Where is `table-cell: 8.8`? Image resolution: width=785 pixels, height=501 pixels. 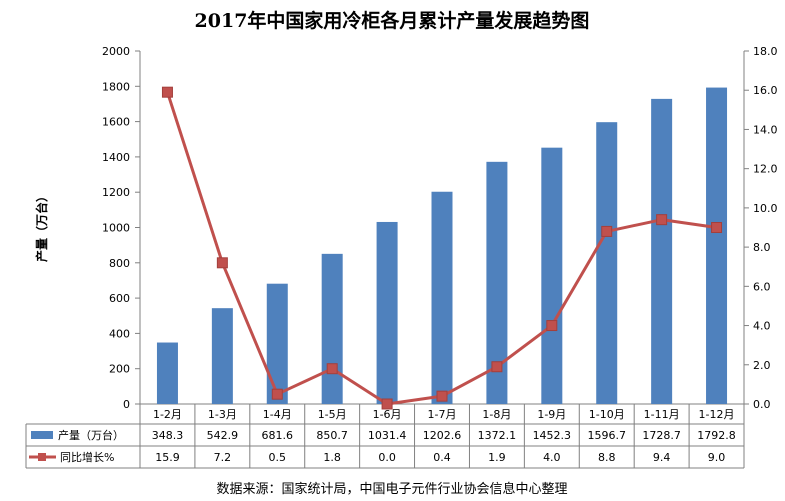 table-cell: 8.8 is located at coordinates (607, 457).